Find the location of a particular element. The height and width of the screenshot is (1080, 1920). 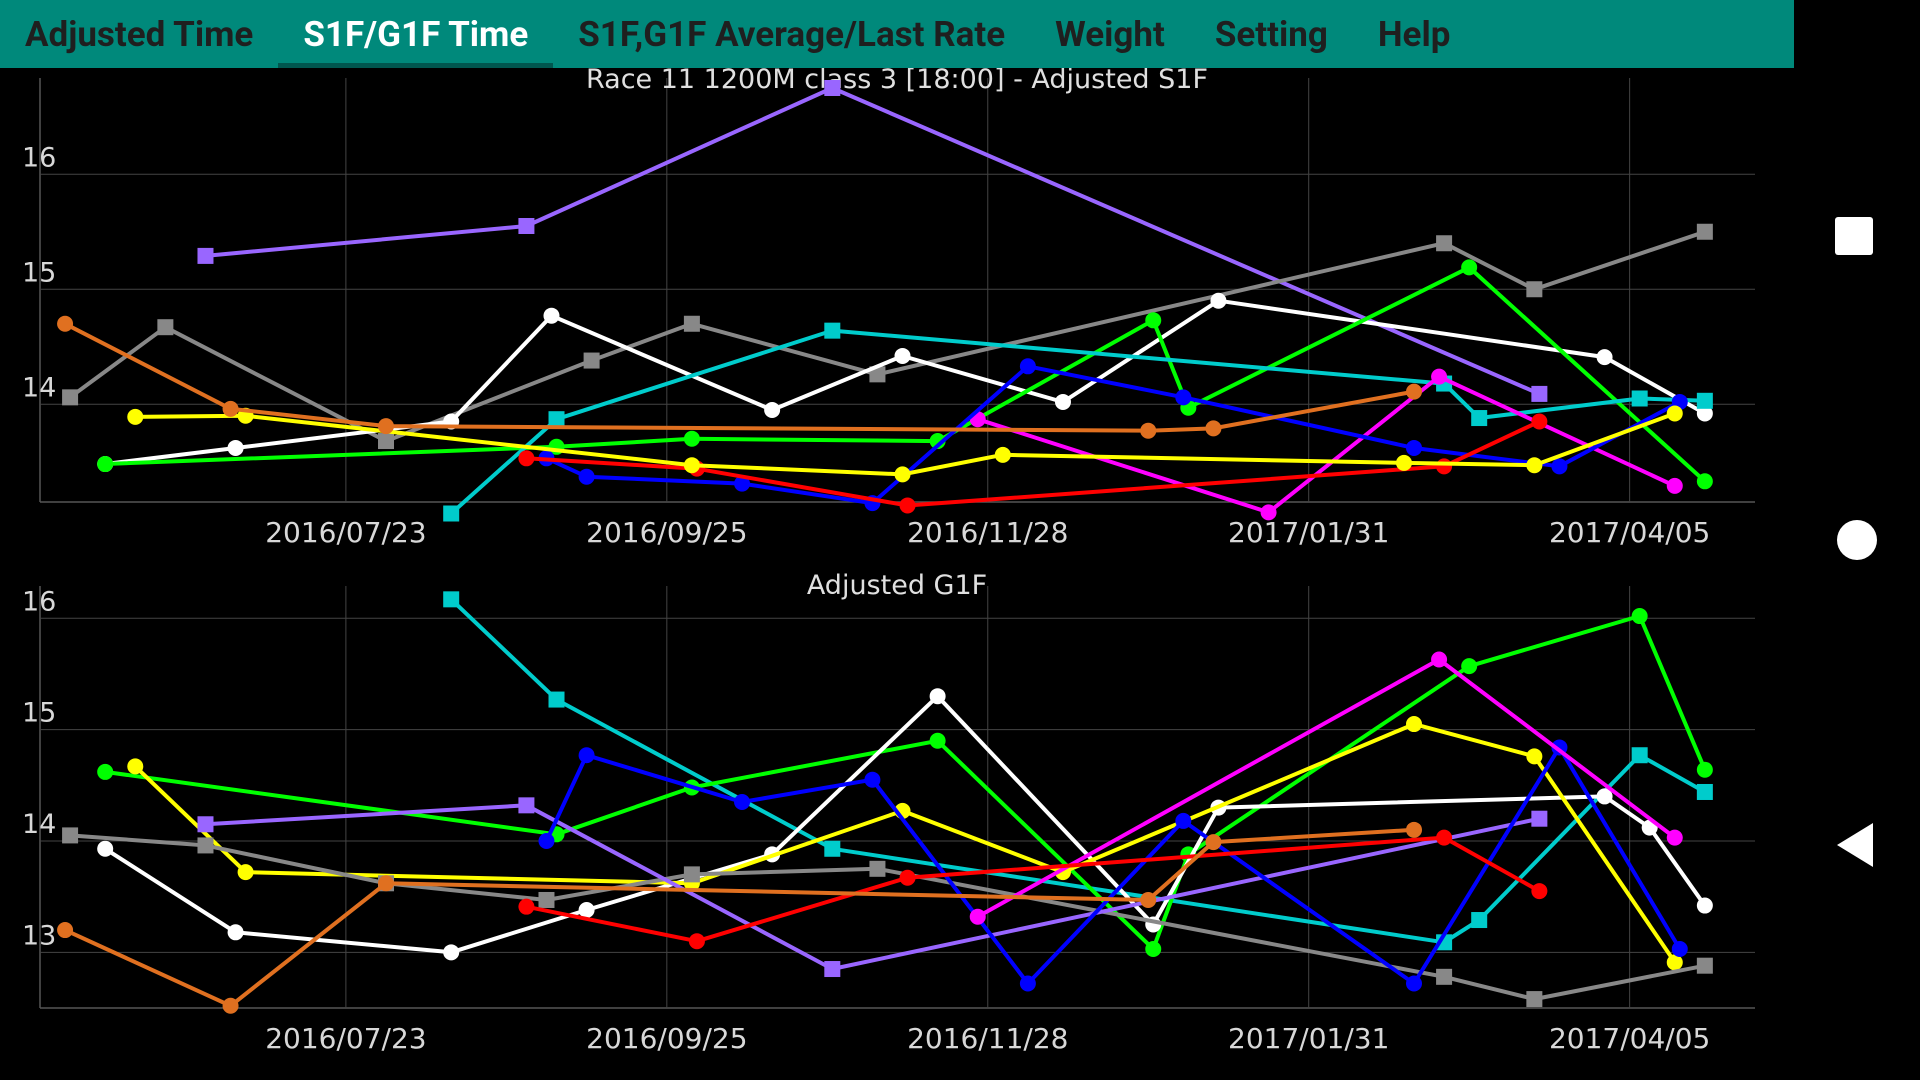

tab-s1f-g1f-average-last-rate: S1F,G1F Average/Last Rate is located at coordinates (792, 34).